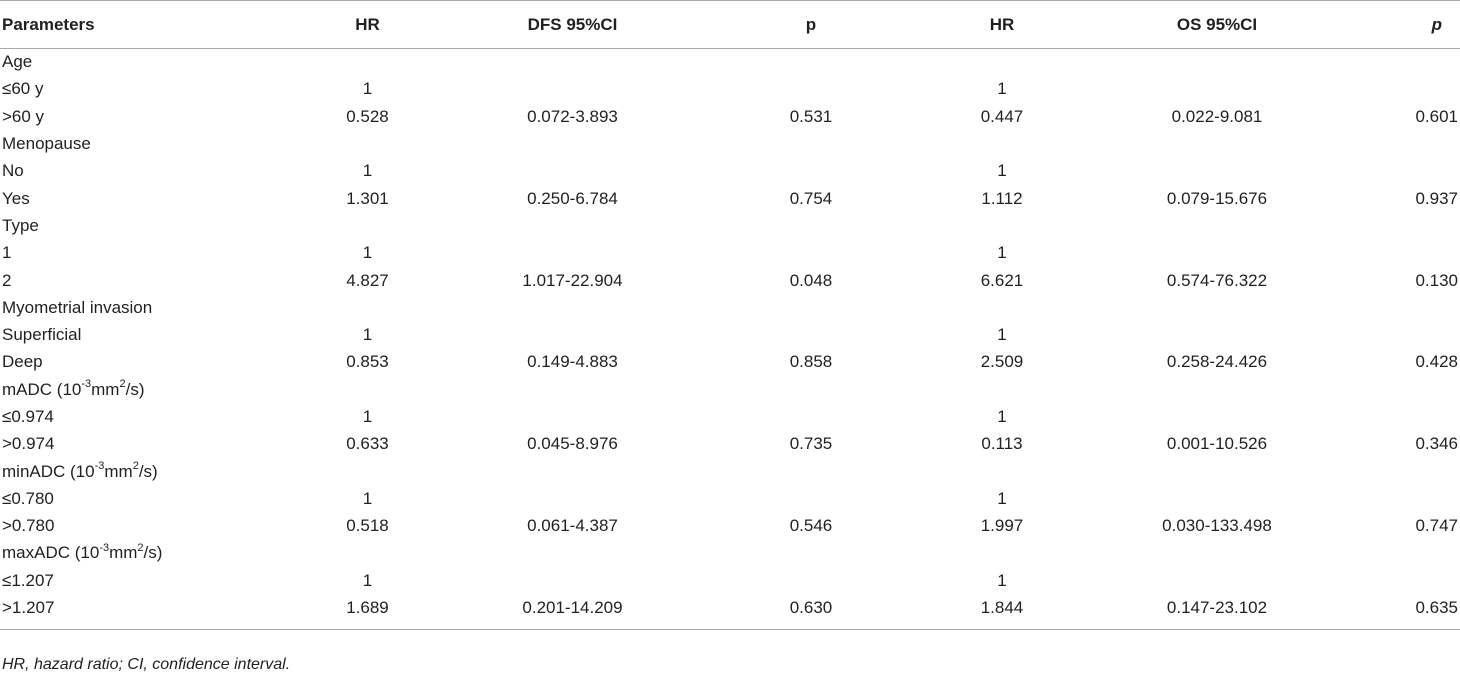  What do you see at coordinates (572, 444) in the screenshot?
I see `cell-dfs-ci: 0.045-8.976` at bounding box center [572, 444].